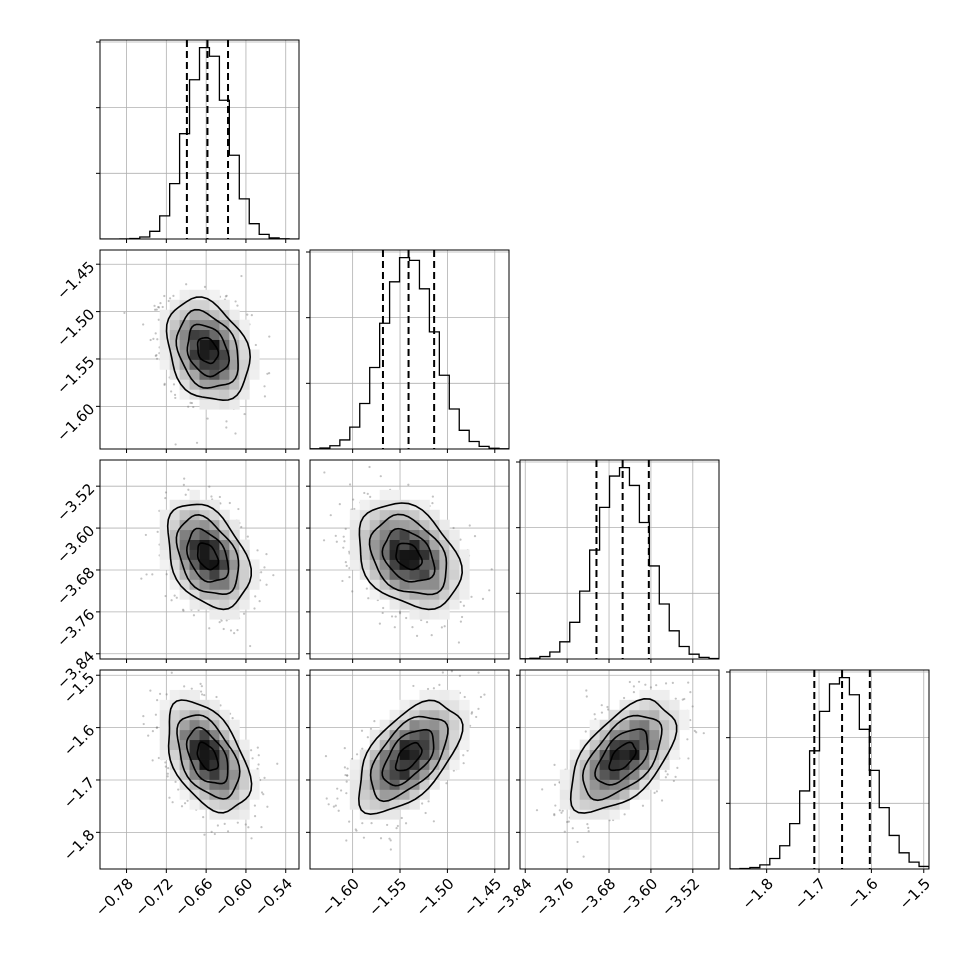 The width and height of the screenshot is (970, 970). I want to click on panel-3-2: −3.84−3.76−3.68−3.60−3.52, so click(605, 794).